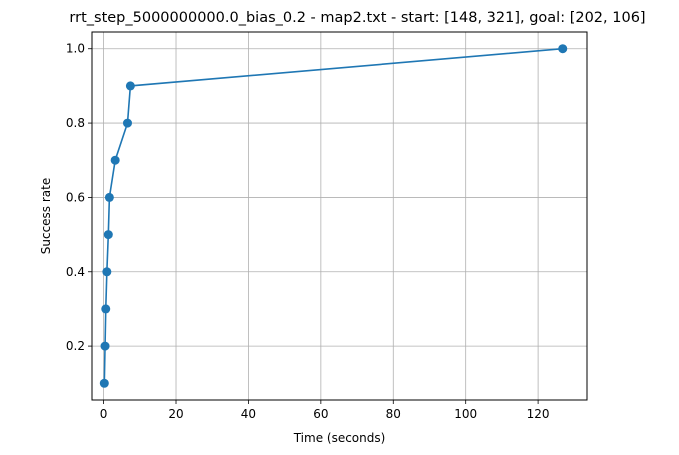 This screenshot has width=679, height=455. I want to click on y-tick-label: 0.2, so click(75, 346).